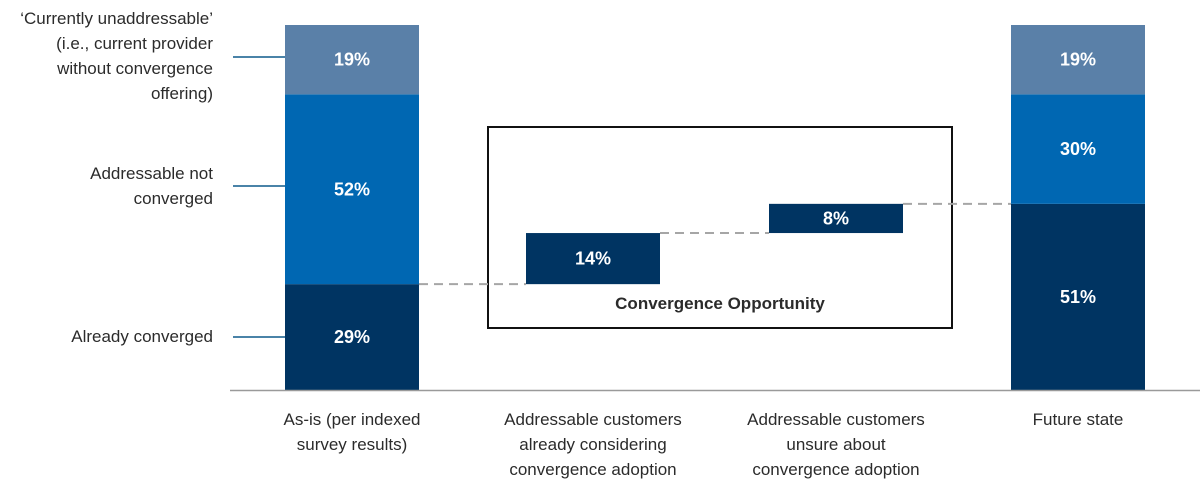  I want to click on x-tick-label: Future state, so click(1078, 419).